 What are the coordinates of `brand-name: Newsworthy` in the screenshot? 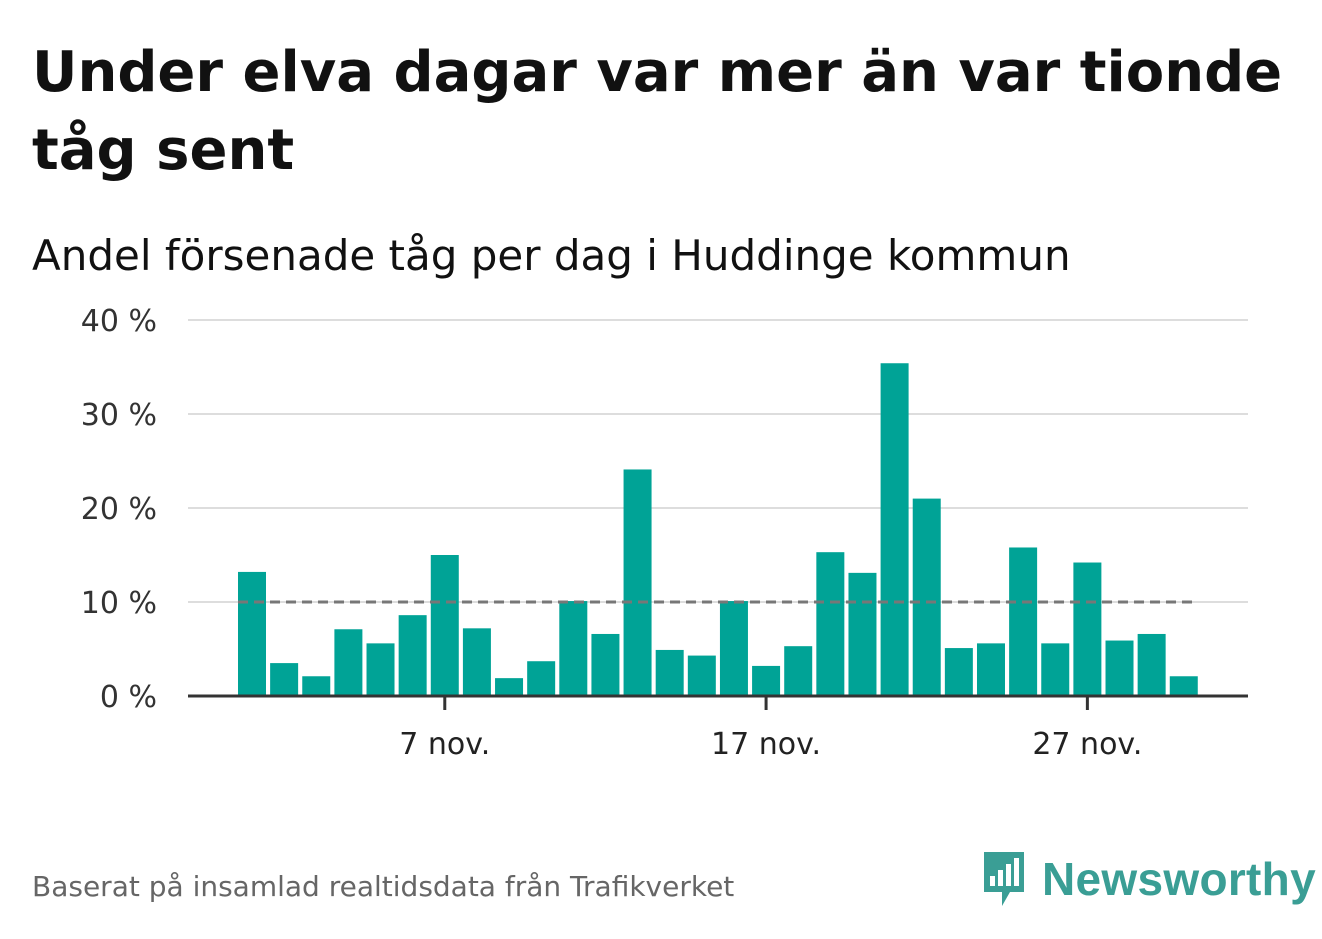 It's located at (1179, 879).